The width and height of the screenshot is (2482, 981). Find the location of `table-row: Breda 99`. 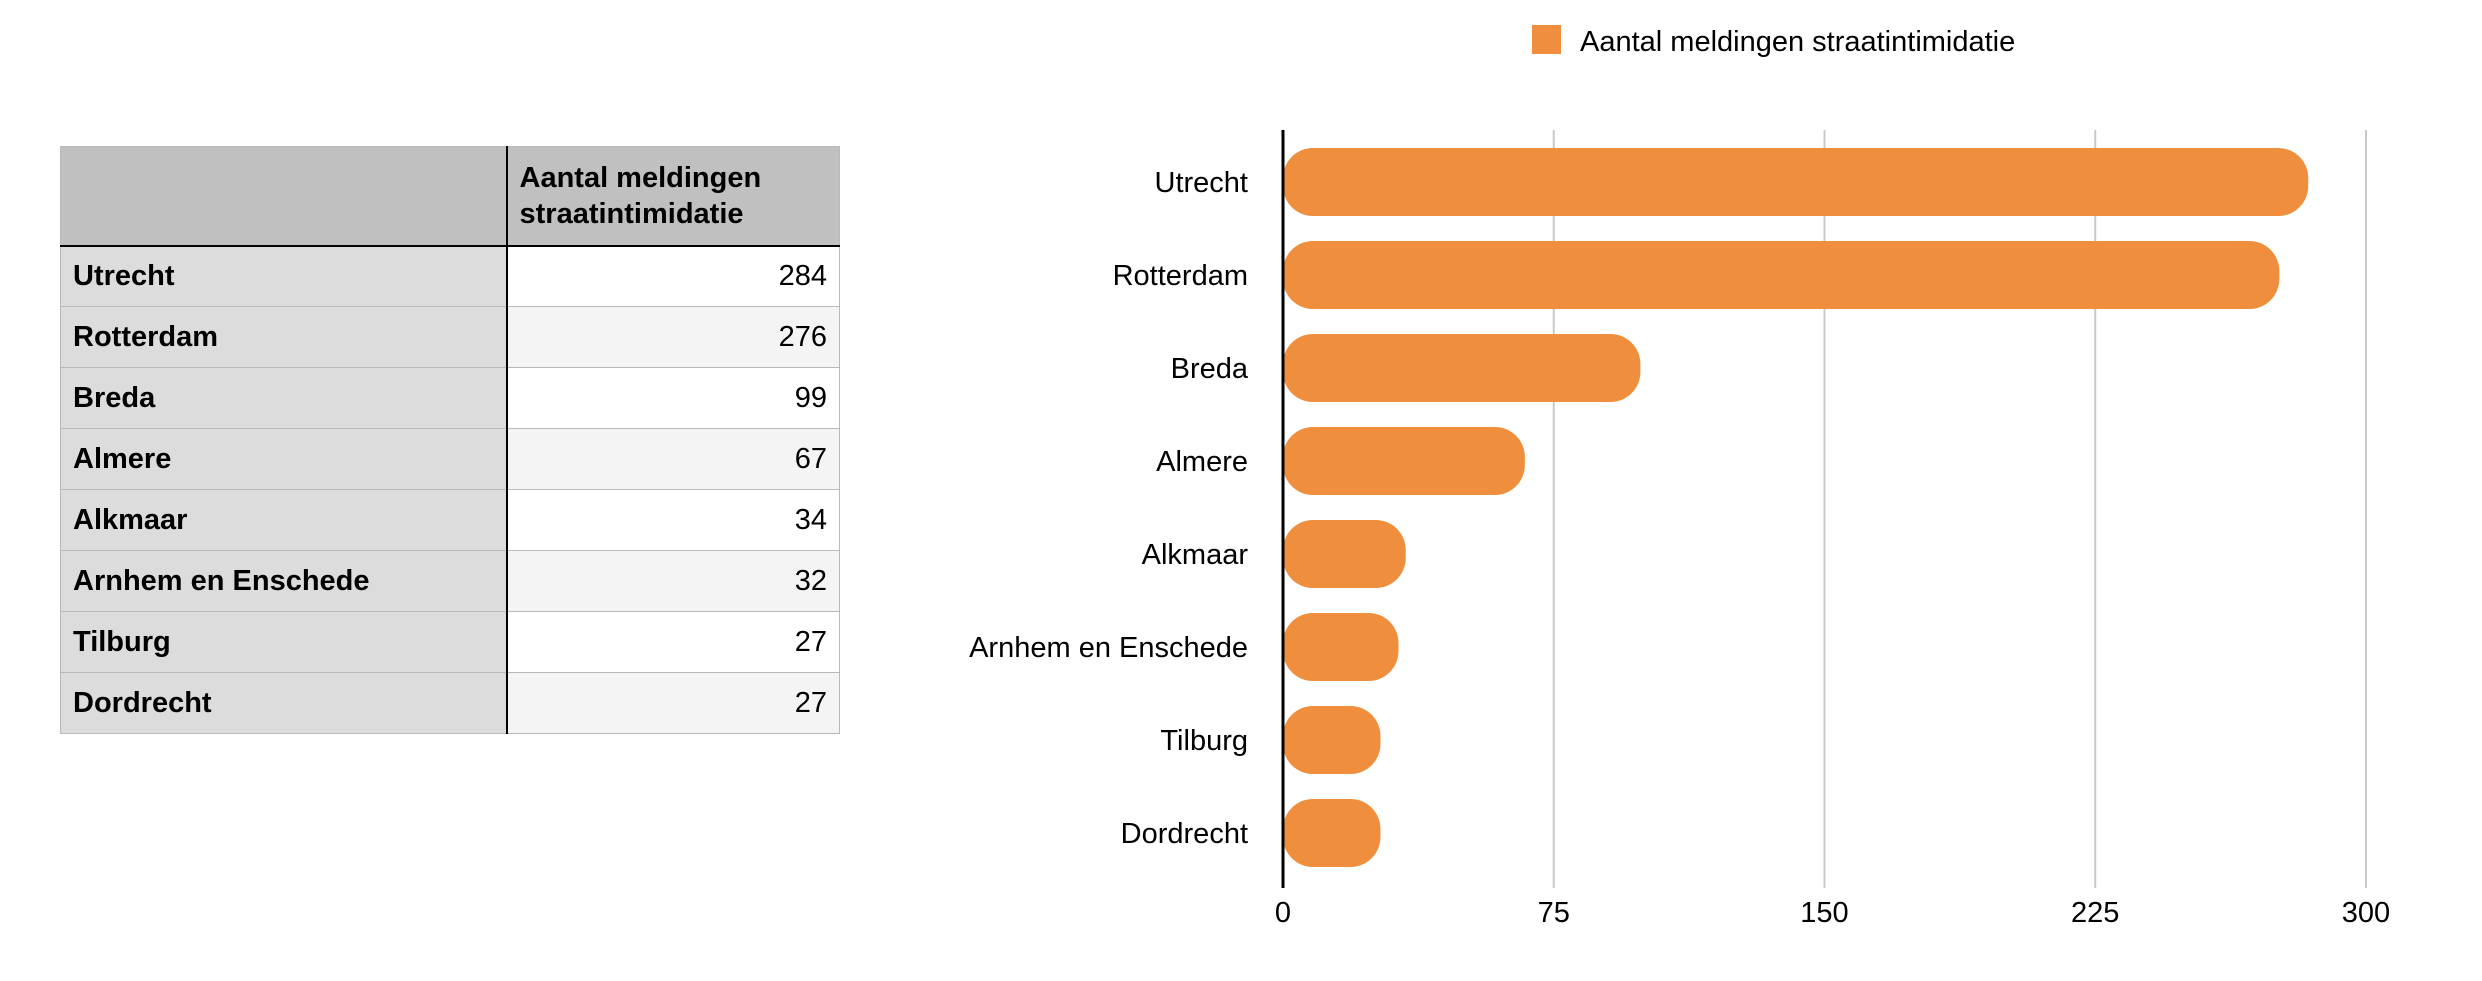

table-row: Breda 99 is located at coordinates (450, 398).